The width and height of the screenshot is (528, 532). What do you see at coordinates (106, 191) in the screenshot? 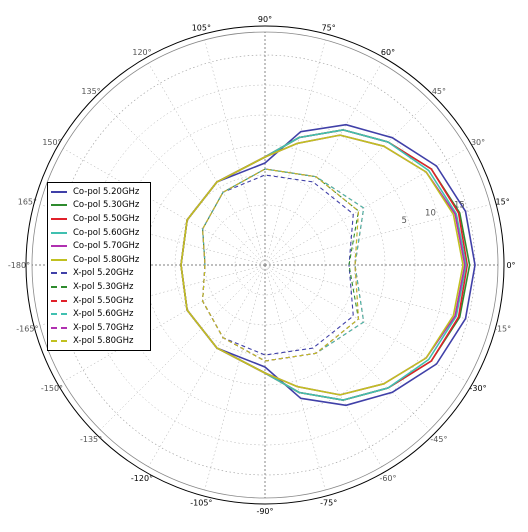
I see `legend-label: Co-pol 5.20GHz` at bounding box center [106, 191].